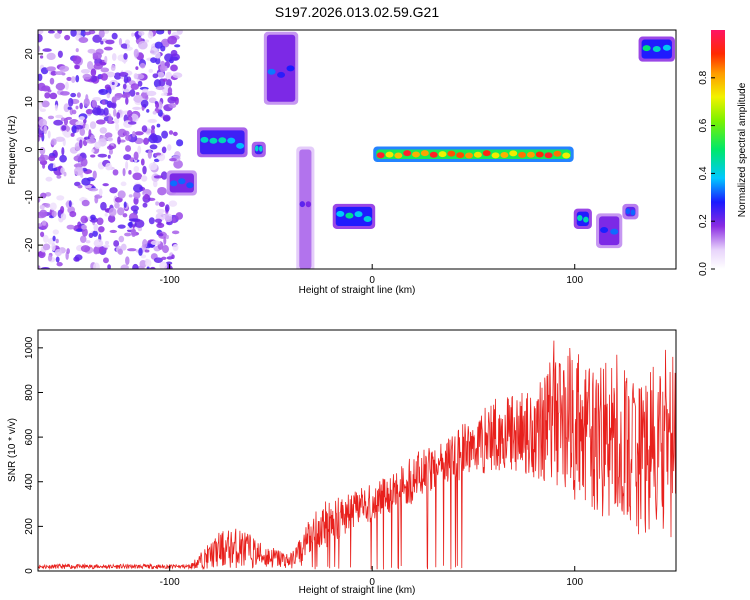 The width and height of the screenshot is (750, 600). I want to click on y-tick-label: -10, so click(29, 197).